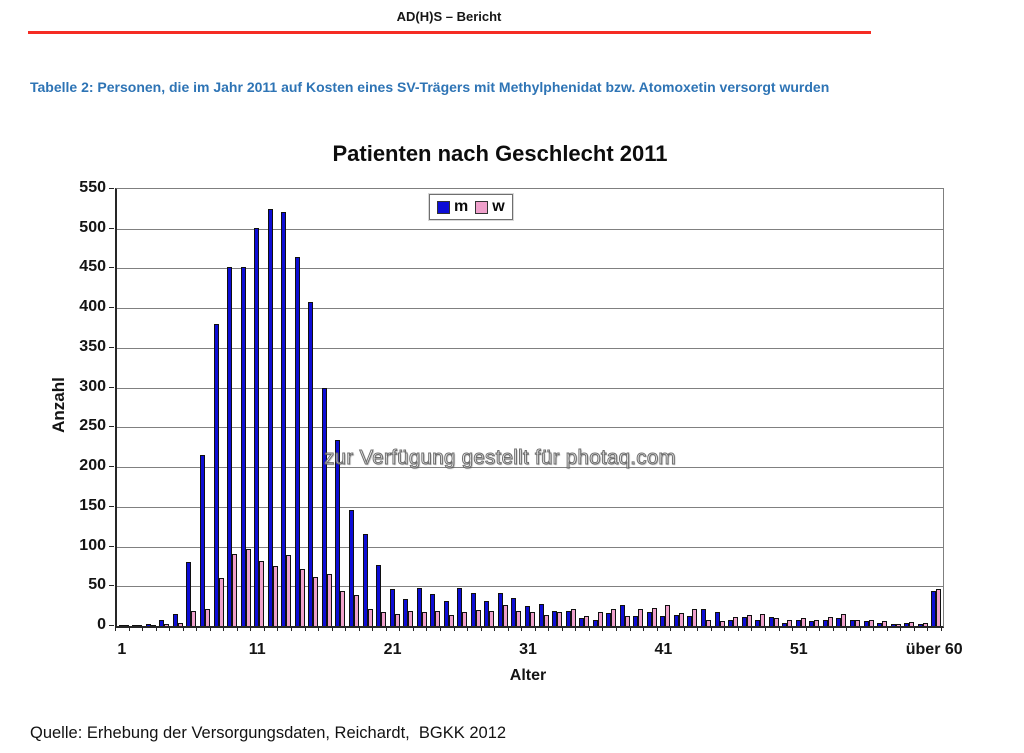 The height and width of the screenshot is (753, 1024). Describe the element at coordinates (452, 207) in the screenshot. I see `legend-entry-m: m` at that location.